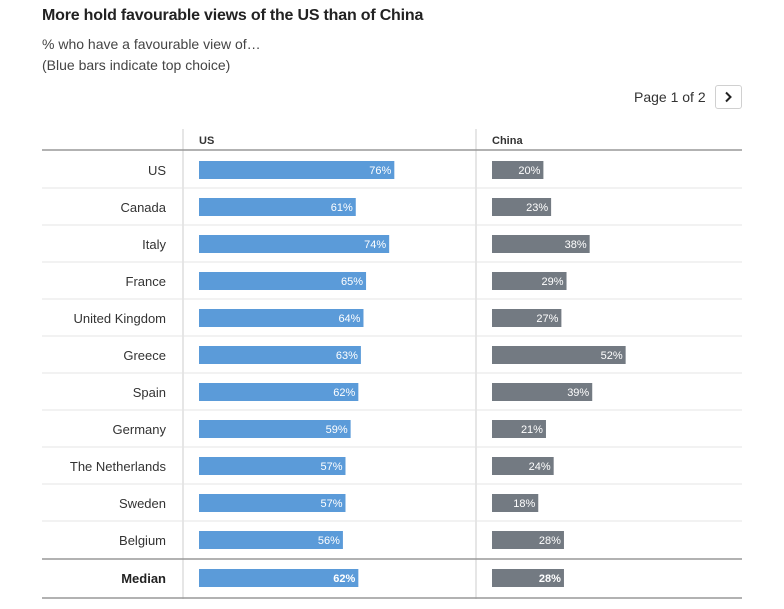  I want to click on chevron-right-icon, so click(729, 97).